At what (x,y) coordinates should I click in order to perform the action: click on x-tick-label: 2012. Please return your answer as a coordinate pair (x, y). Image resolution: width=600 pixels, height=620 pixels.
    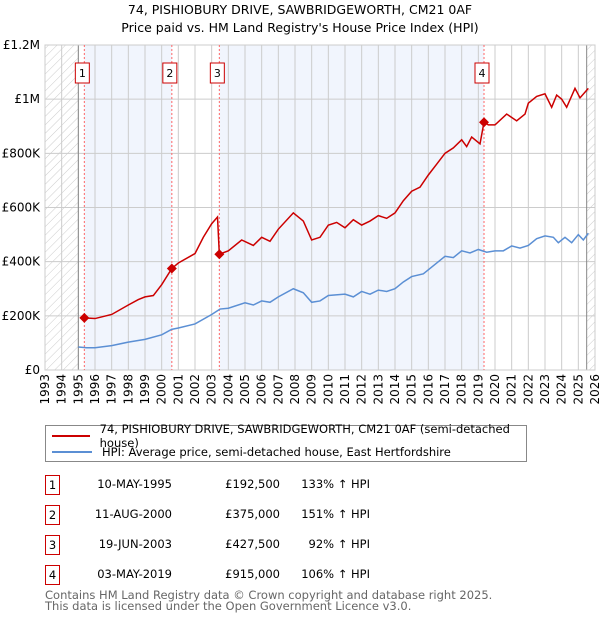
    Looking at the image, I should click on (362, 389).